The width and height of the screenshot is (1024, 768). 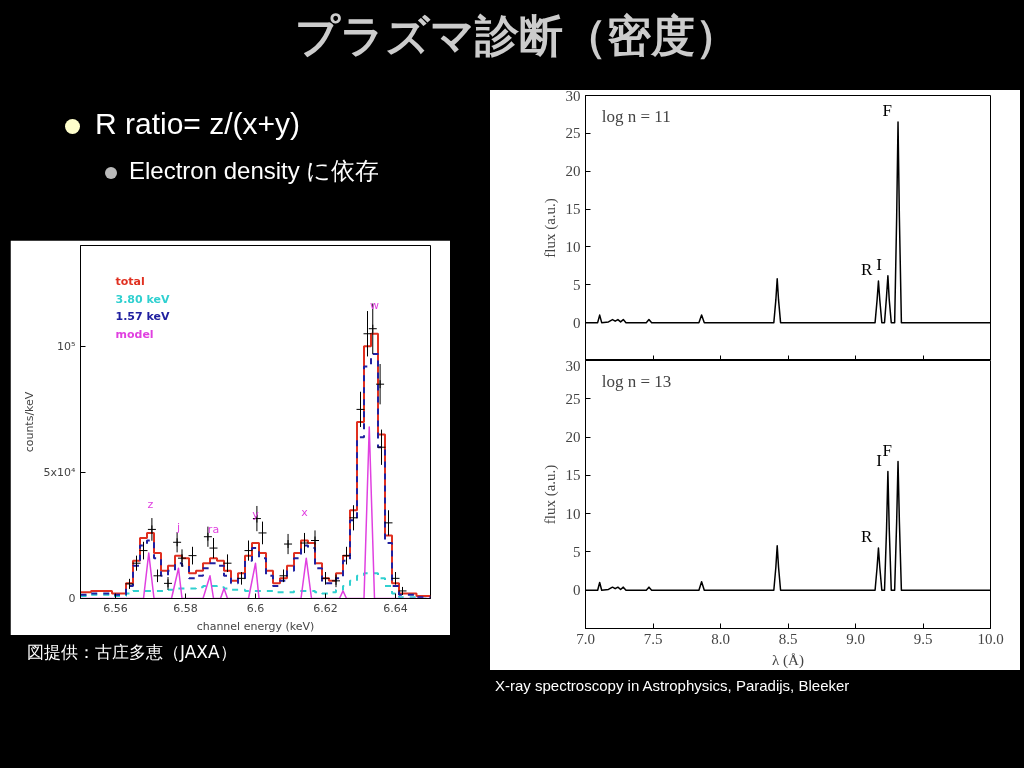 What do you see at coordinates (254, 170) in the screenshot?
I see `text: Electron density に依存` at bounding box center [254, 170].